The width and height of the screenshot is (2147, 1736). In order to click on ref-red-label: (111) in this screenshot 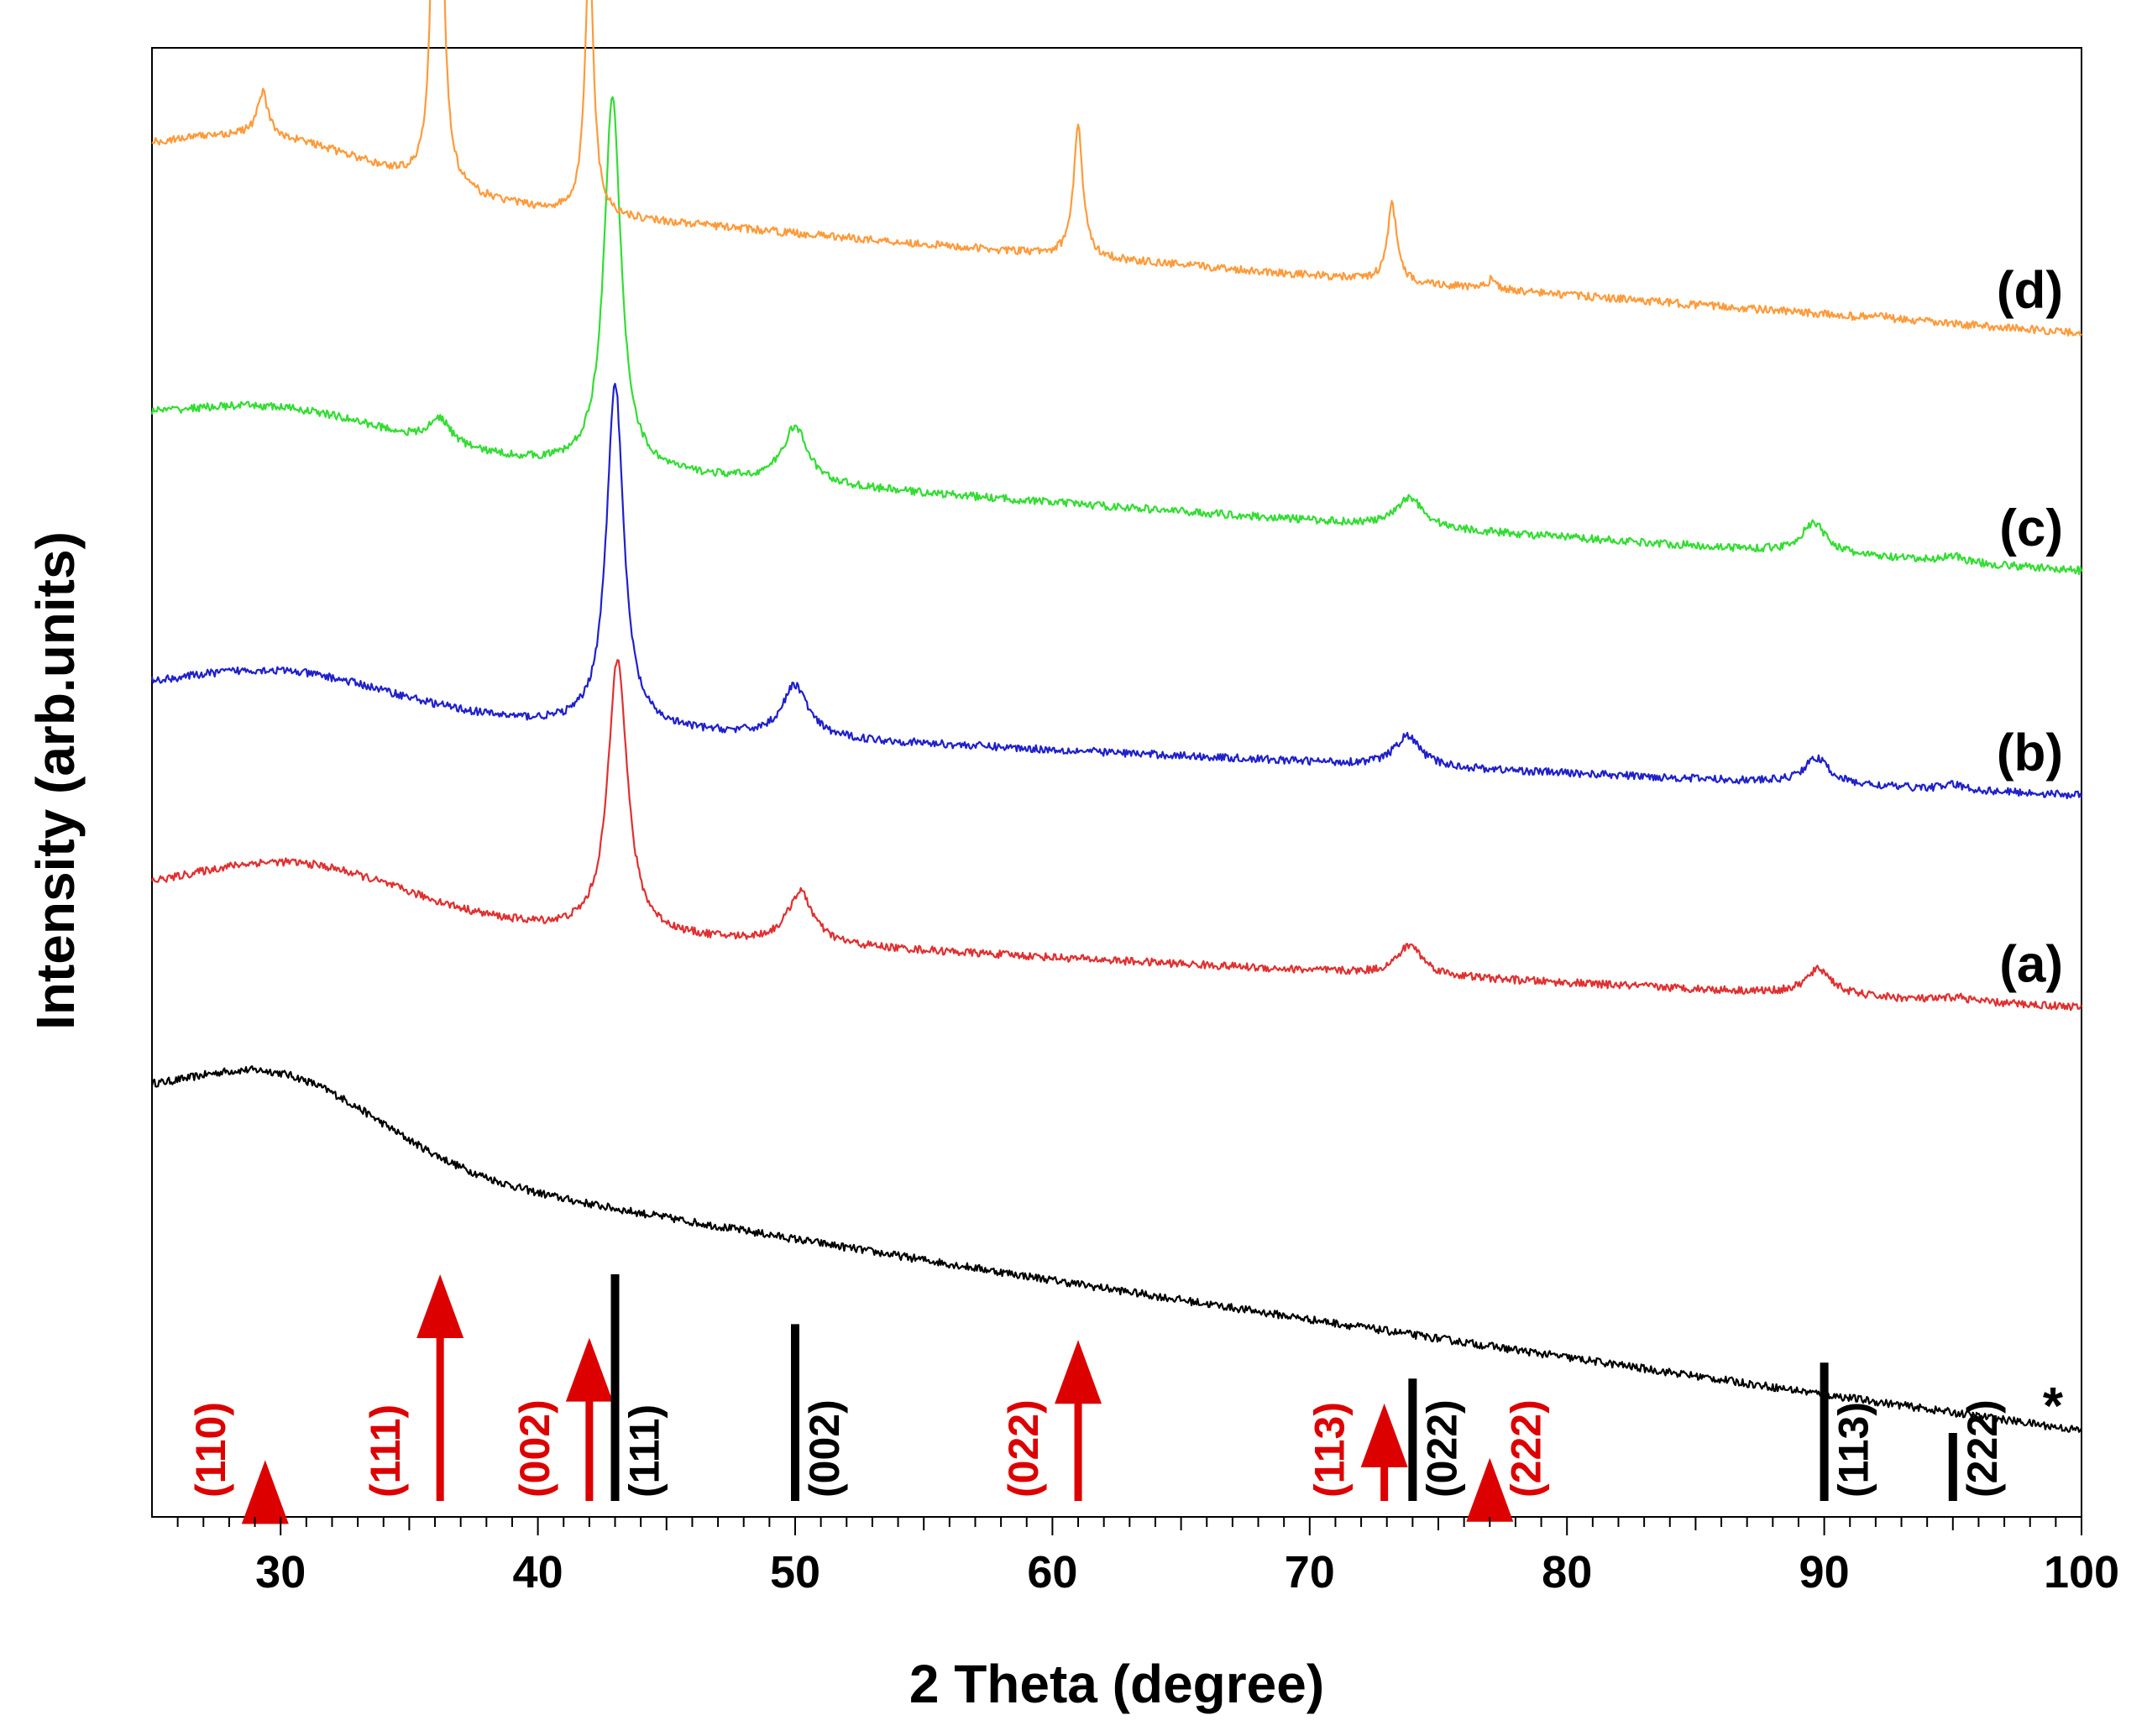, I will do `click(385, 1451)`.